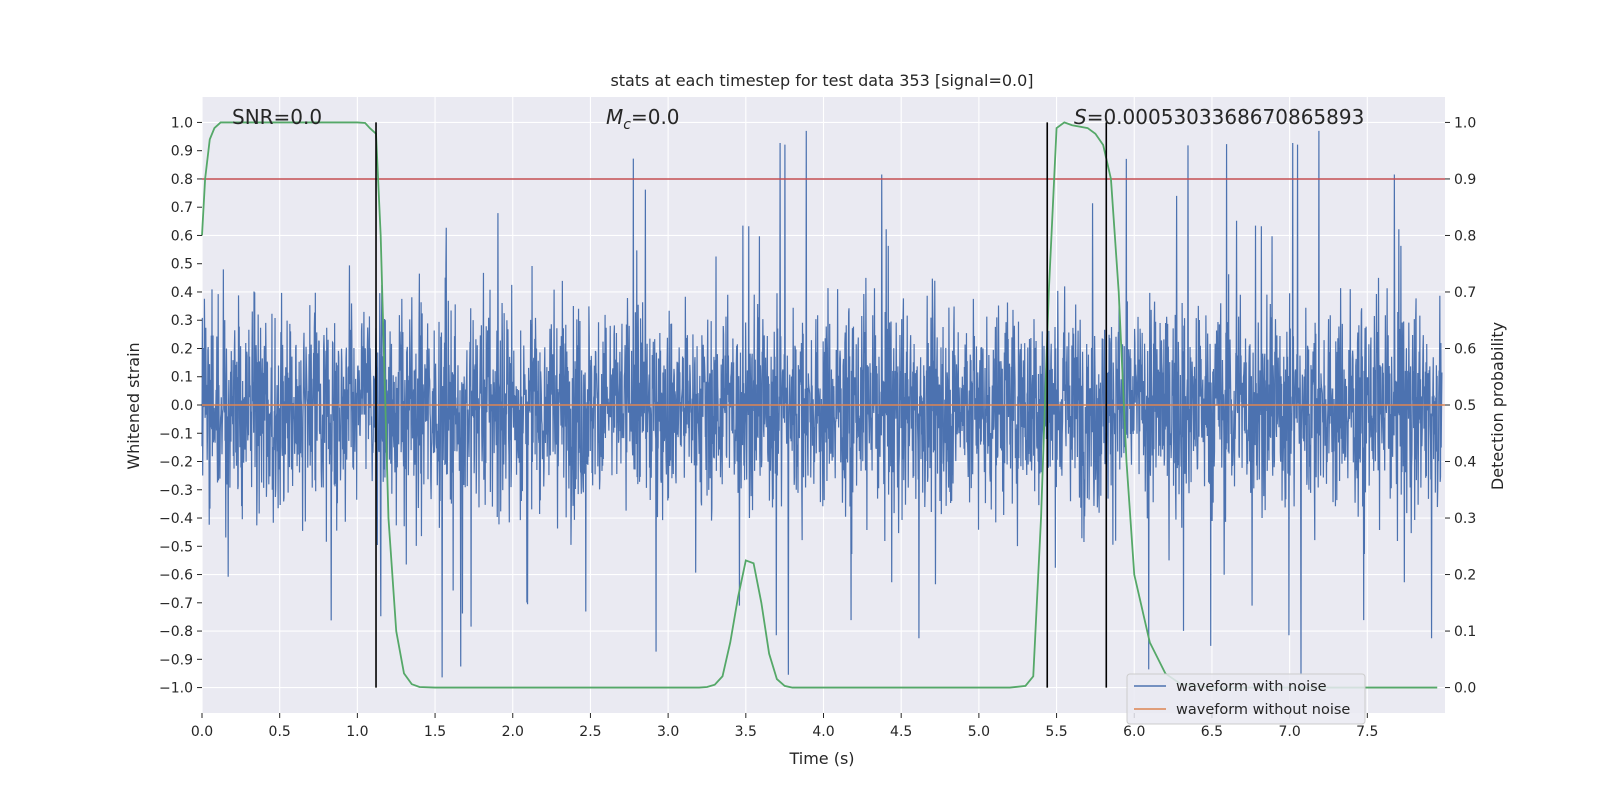  I want to click on y-axis-label-left: Whitened strain, so click(133, 405).